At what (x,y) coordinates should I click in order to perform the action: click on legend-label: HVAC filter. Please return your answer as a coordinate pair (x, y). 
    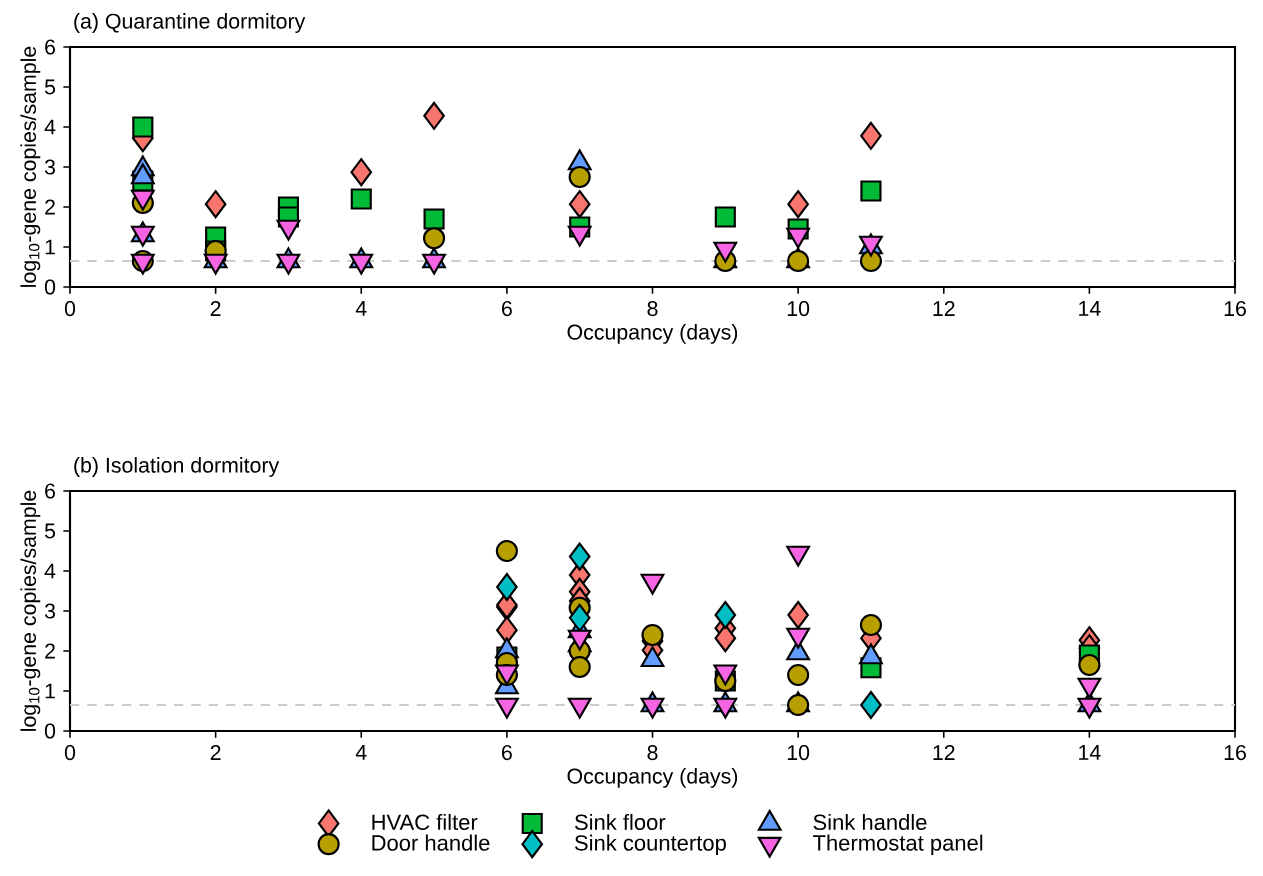
    Looking at the image, I should click on (425, 822).